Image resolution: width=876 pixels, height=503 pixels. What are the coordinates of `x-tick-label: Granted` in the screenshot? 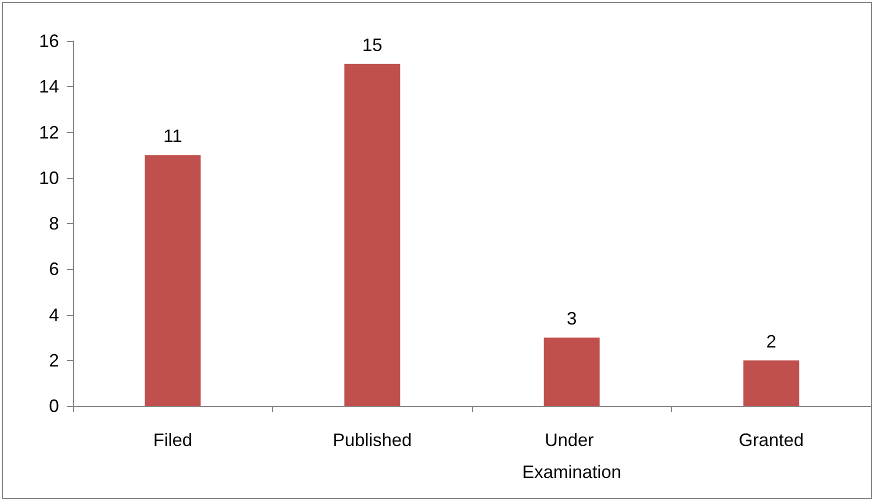 It's located at (771, 440).